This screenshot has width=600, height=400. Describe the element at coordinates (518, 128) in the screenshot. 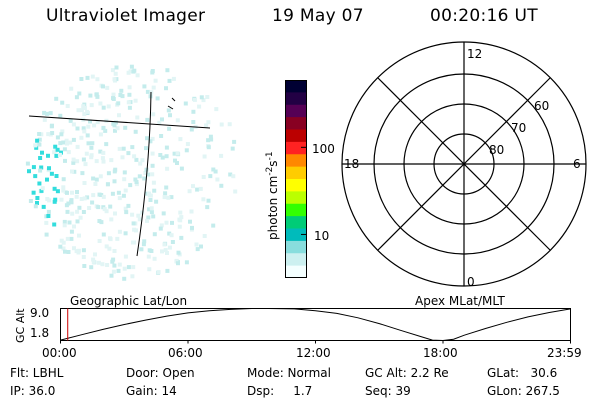

I see `lat-label-70: 70` at that location.